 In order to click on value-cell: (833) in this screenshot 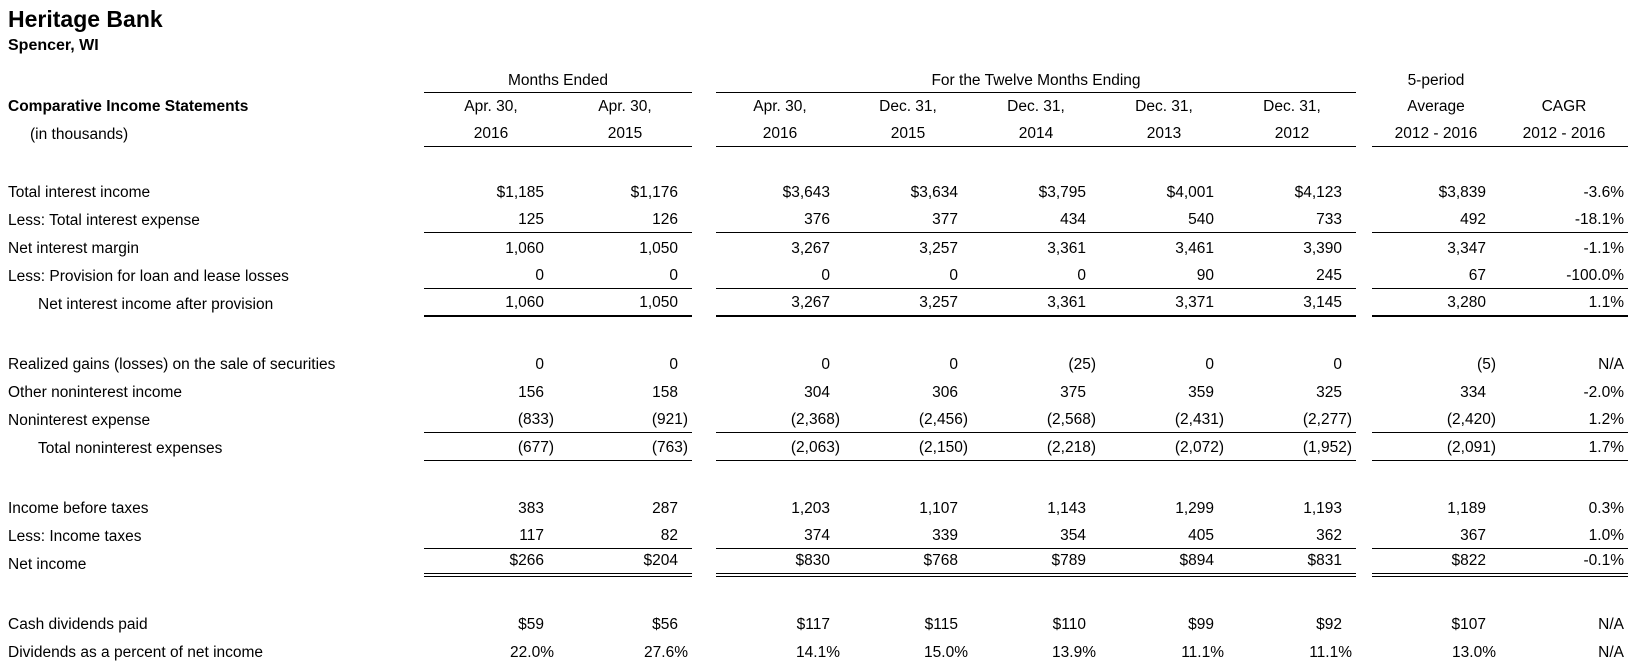, I will do `click(535, 420)`.